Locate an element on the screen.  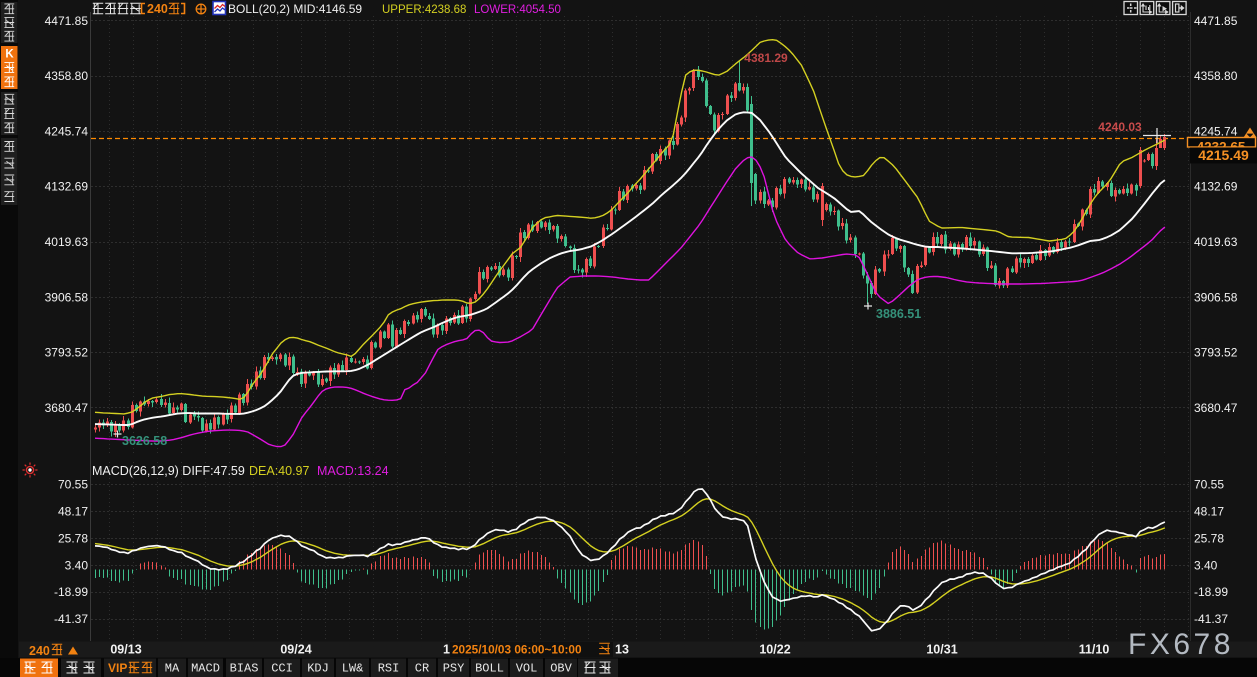
svg-text: 13 is located at coordinates (622, 650).